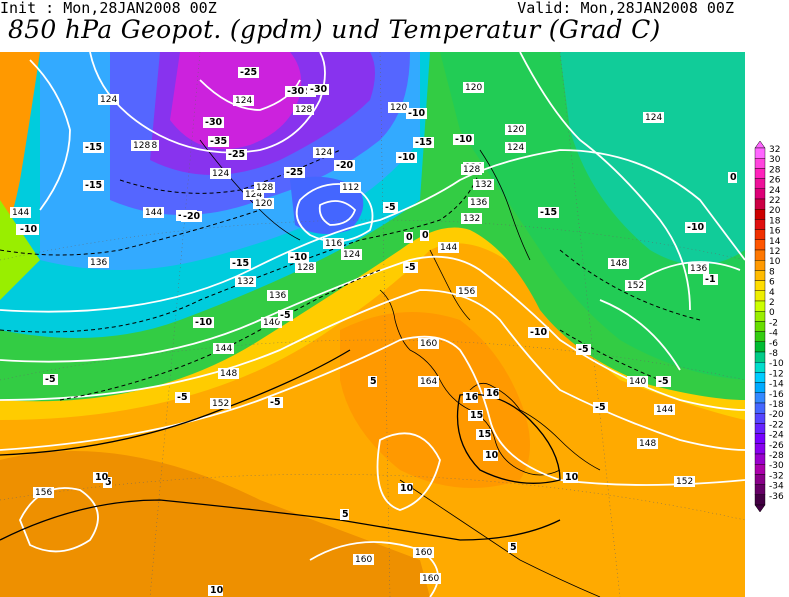 This screenshot has width=789, height=597. Describe the element at coordinates (466, 292) in the screenshot. I see `geopotential-label: 156` at that location.